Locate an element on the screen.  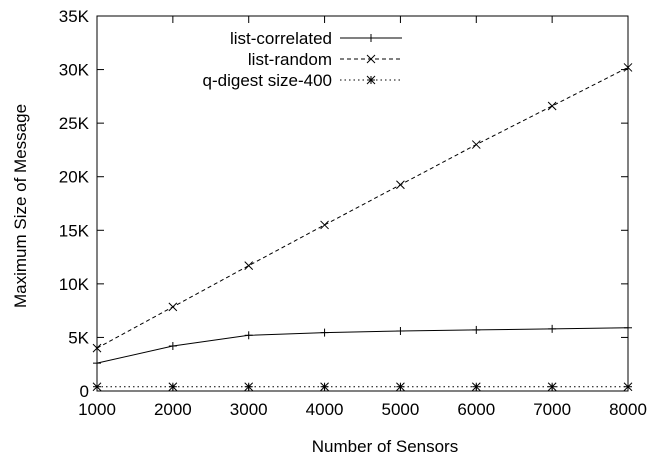
series-line is located at coordinates (362, 345).